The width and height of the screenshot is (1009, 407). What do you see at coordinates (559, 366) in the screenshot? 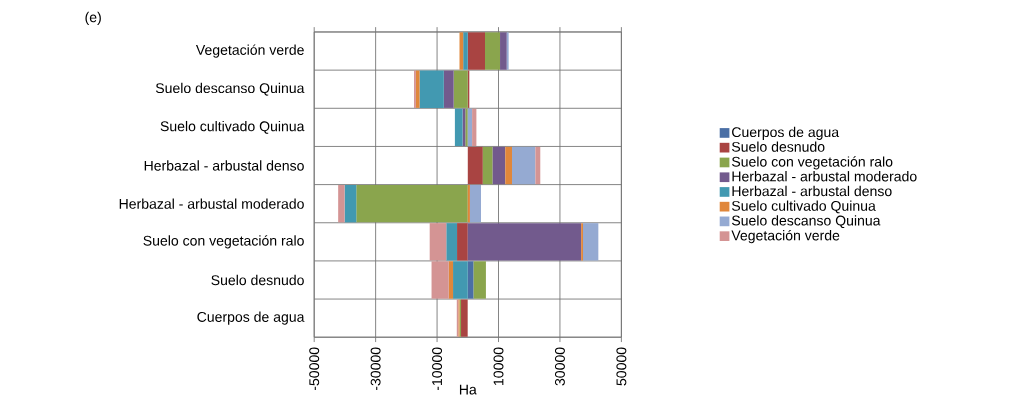
I see `x-tick-label: 30000` at bounding box center [559, 366].